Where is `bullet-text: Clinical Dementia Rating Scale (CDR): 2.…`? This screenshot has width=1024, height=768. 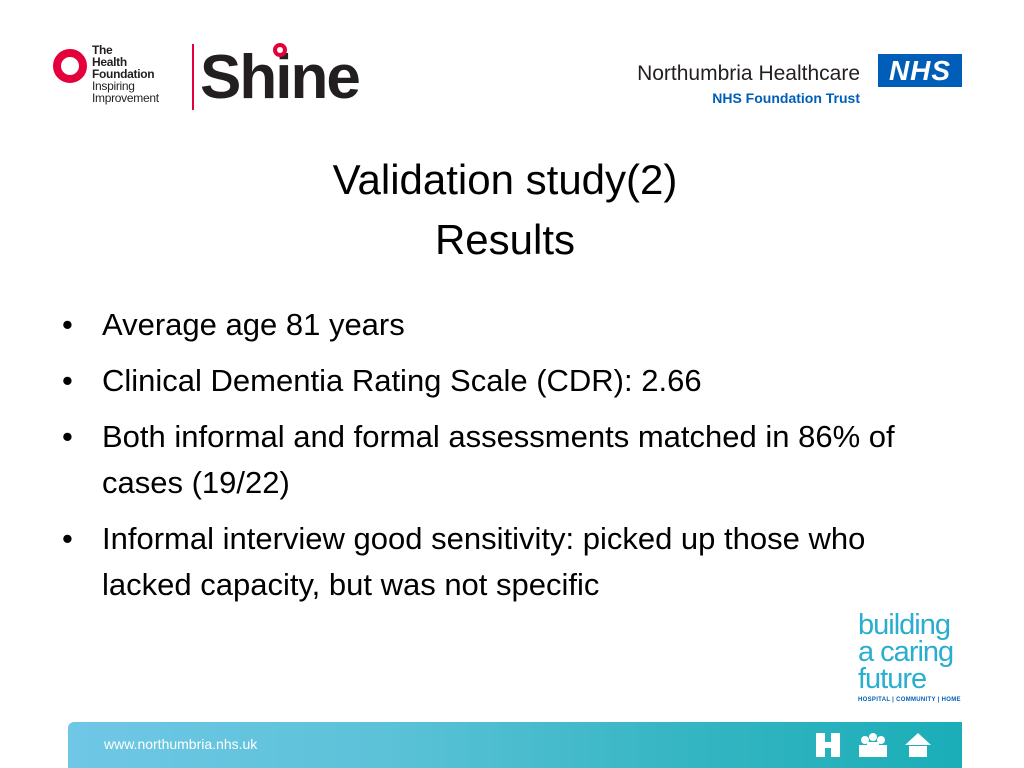
bullet-text: Clinical Dementia Rating Scale (CDR): 2.… is located at coordinates (402, 380).